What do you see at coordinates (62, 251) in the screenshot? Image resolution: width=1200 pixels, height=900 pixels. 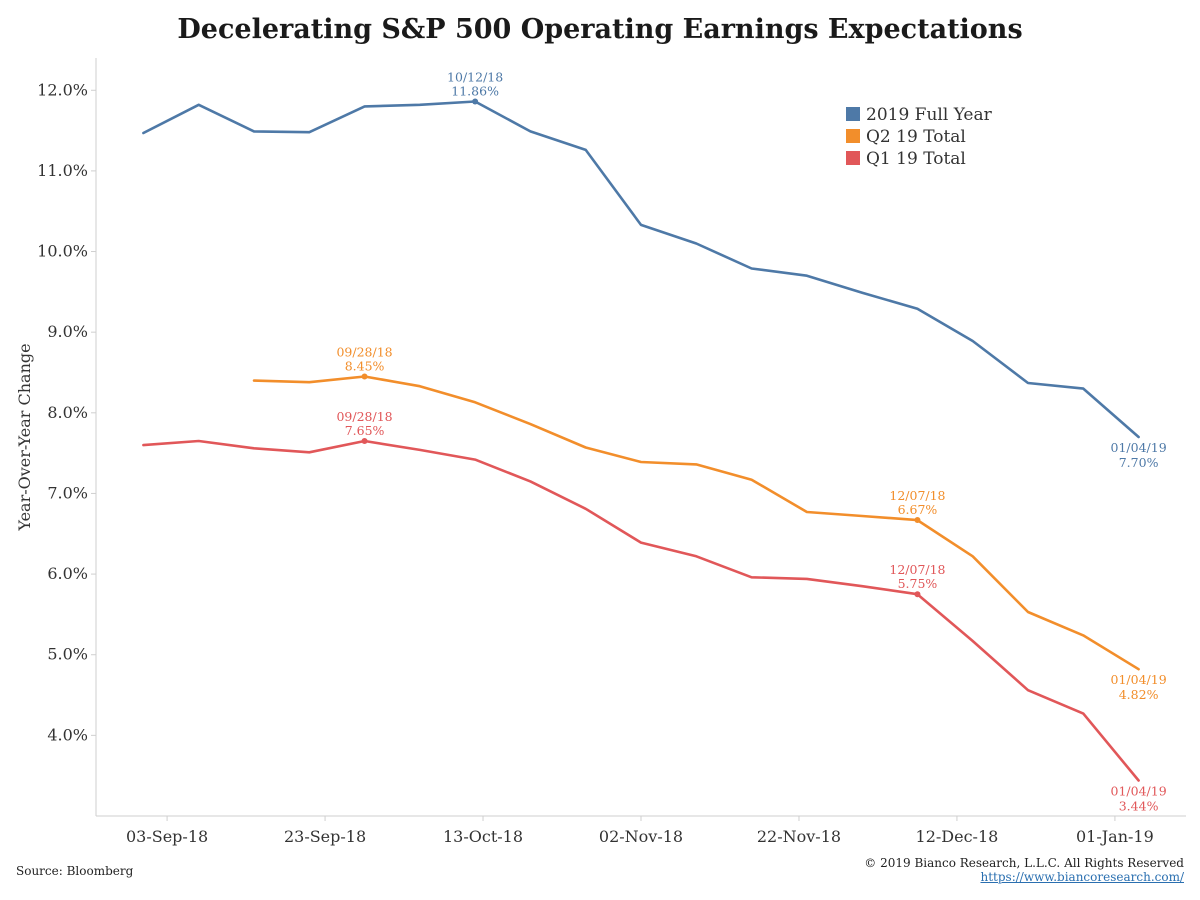 I see `y-tick-label: 10.0%` at bounding box center [62, 251].